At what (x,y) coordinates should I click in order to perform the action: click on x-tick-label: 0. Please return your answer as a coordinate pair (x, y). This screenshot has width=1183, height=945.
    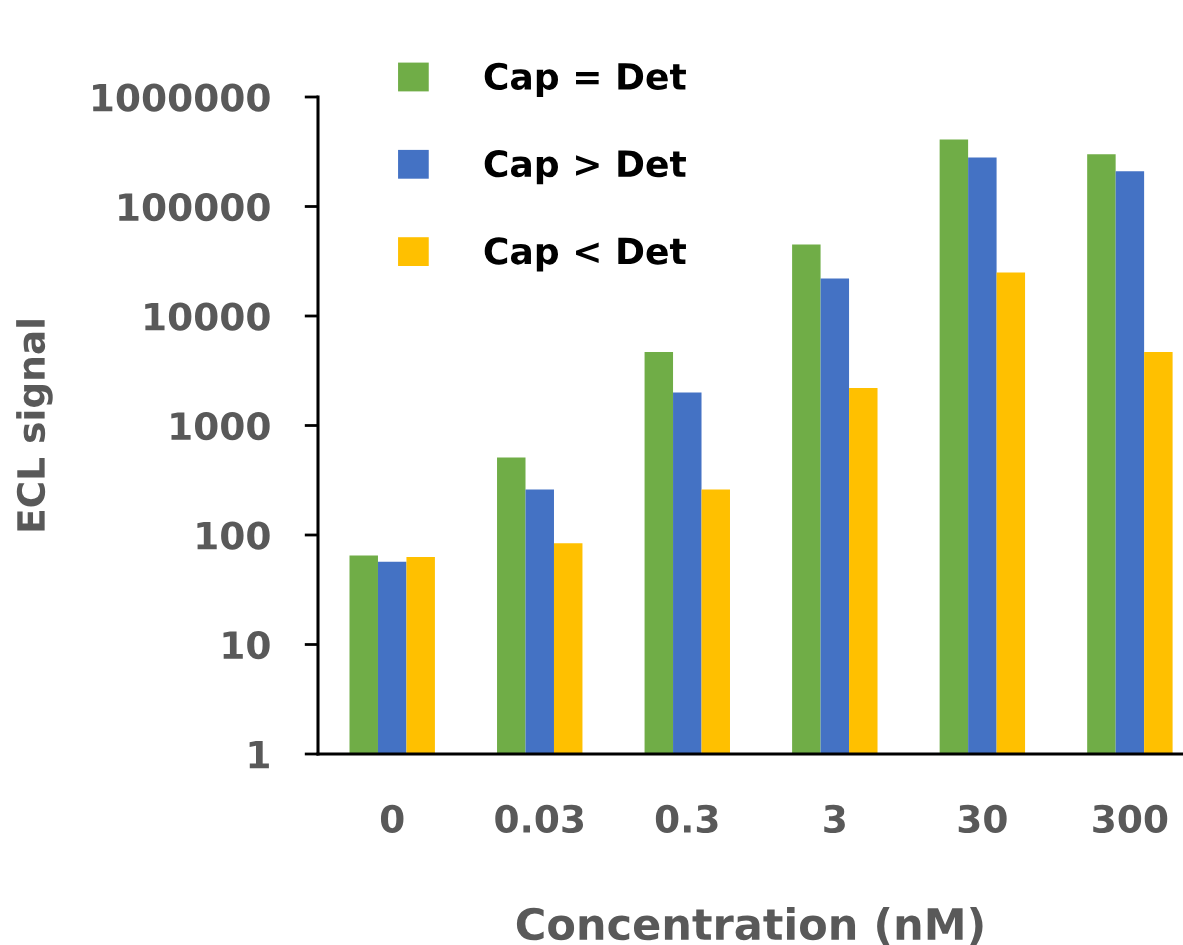
    Looking at the image, I should click on (392, 819).